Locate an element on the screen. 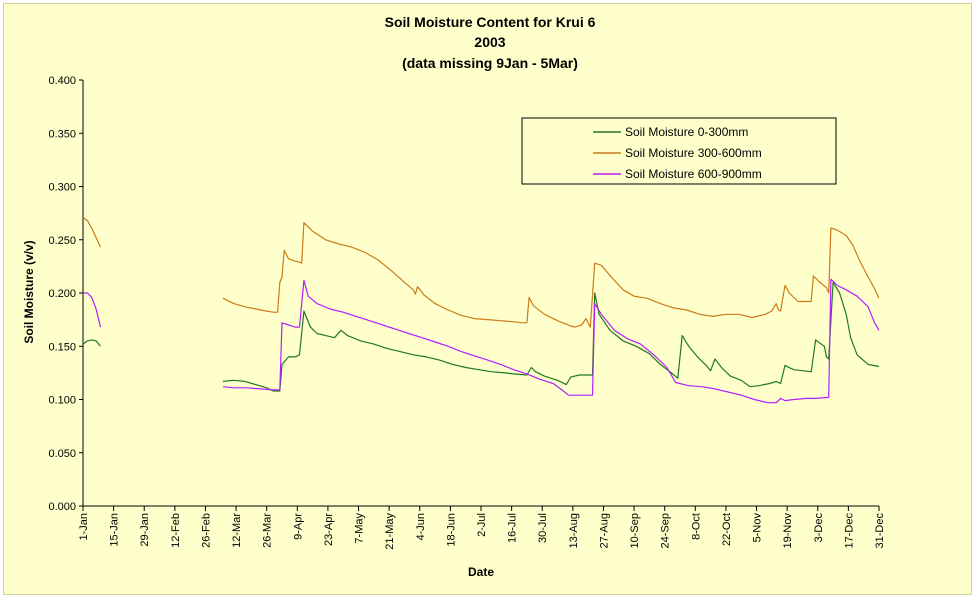 This screenshot has height=600, width=977. y-tick-label: 0.400 is located at coordinates (62, 81).